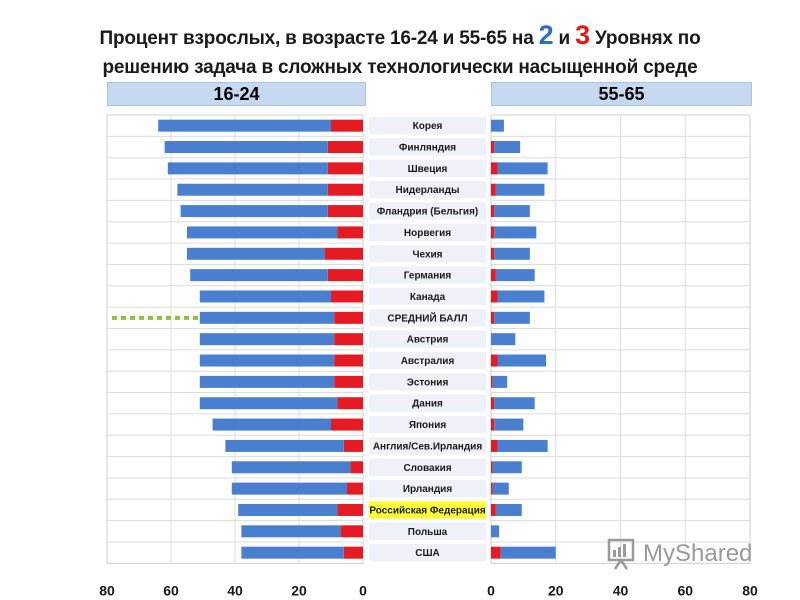 This screenshot has width=800, height=600. What do you see at coordinates (428, 212) in the screenshot?
I see `category-label: Фландрия (Бельгия)` at bounding box center [428, 212].